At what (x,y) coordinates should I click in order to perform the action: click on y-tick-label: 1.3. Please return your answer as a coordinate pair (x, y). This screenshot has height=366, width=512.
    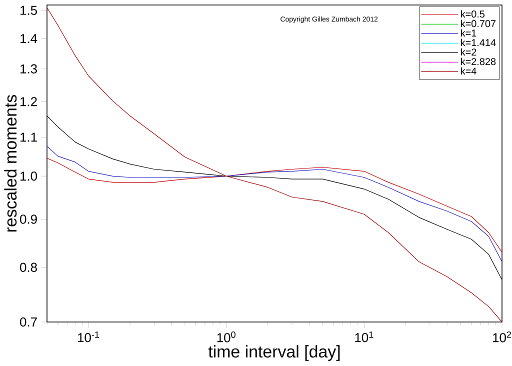
    Looking at the image, I should click on (28, 69).